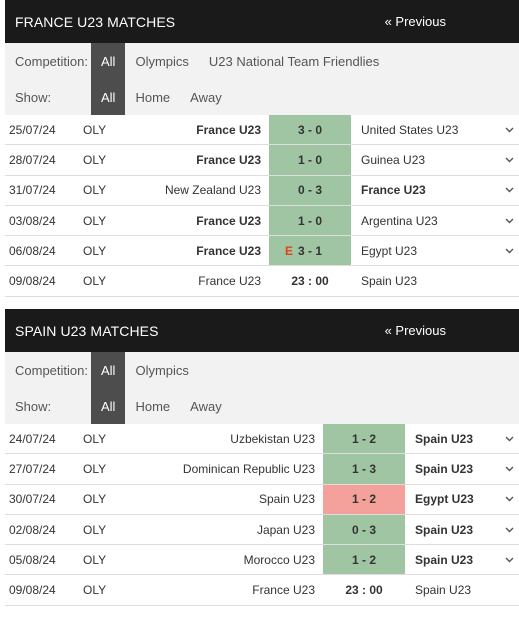  I want to click on match-row: 02/08/24 OLY Japan U23 0 - 3 Spain U23, so click(262, 530).